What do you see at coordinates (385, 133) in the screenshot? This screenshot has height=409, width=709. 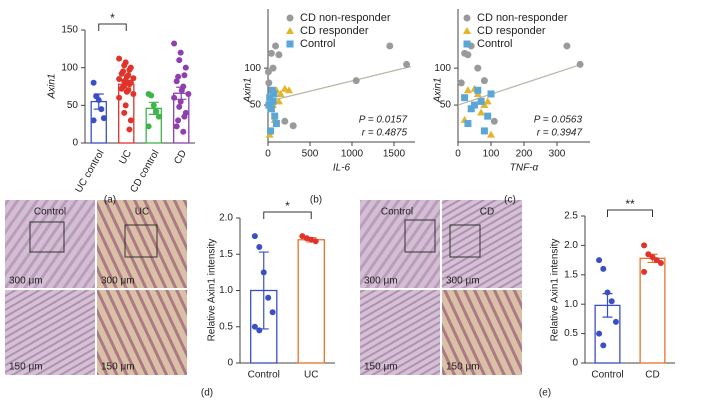 I see `stat-label: r = 0.4875` at bounding box center [385, 133].